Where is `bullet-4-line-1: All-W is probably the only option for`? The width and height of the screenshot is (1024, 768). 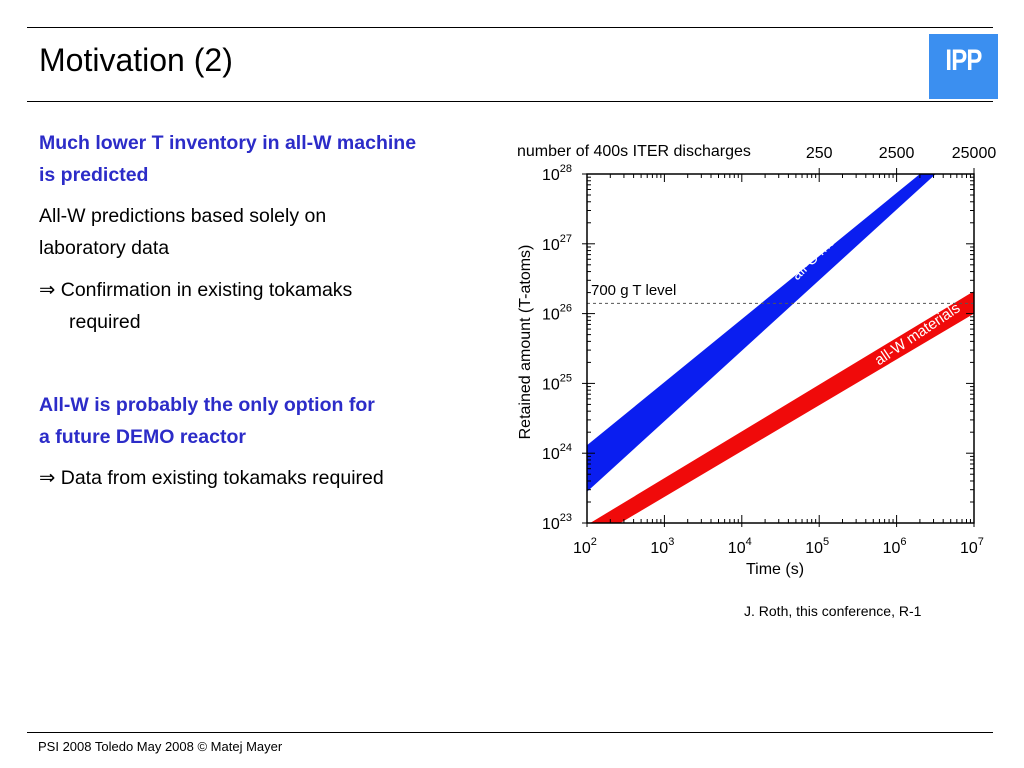
bullet-4-line-1: All-W is probably the only option for is located at coordinates (207, 405).